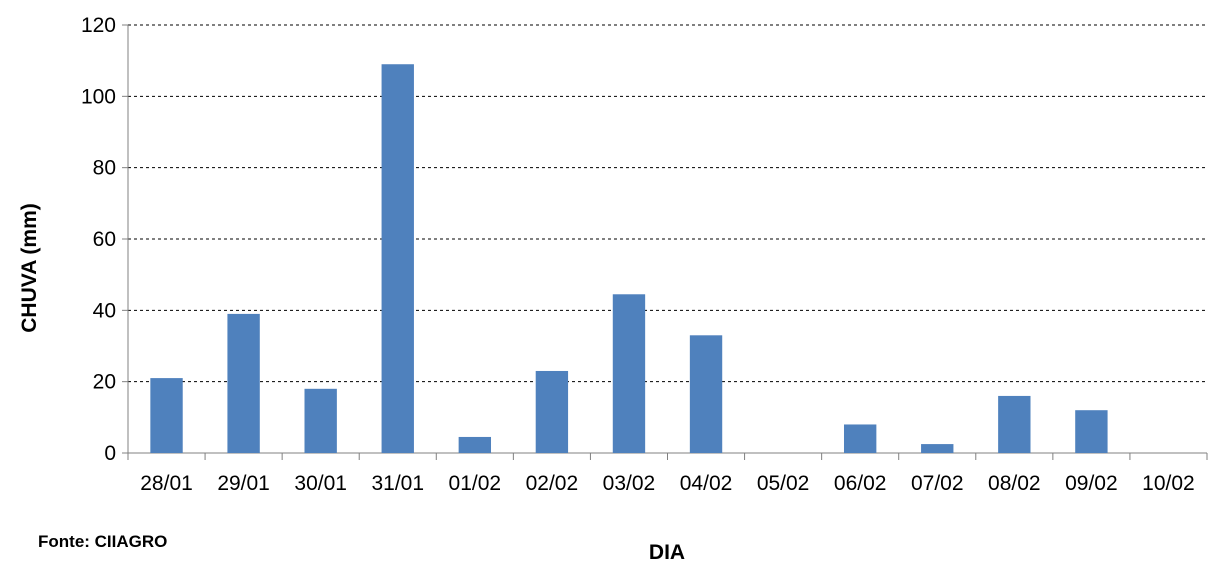 Image resolution: width=1209 pixels, height=572 pixels. What do you see at coordinates (1091, 431) in the screenshot?
I see `bar-09/02` at bounding box center [1091, 431].